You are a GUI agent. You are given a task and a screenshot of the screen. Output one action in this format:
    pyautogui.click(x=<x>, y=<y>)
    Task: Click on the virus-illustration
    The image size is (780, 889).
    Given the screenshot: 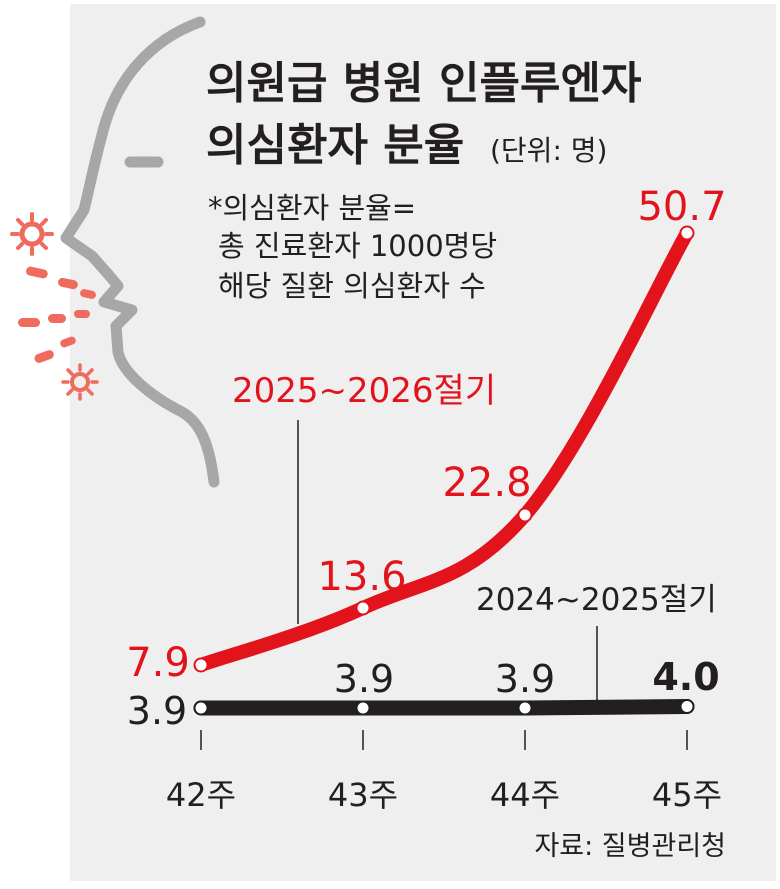 What is the action you would take?
    pyautogui.click(x=54, y=306)
    